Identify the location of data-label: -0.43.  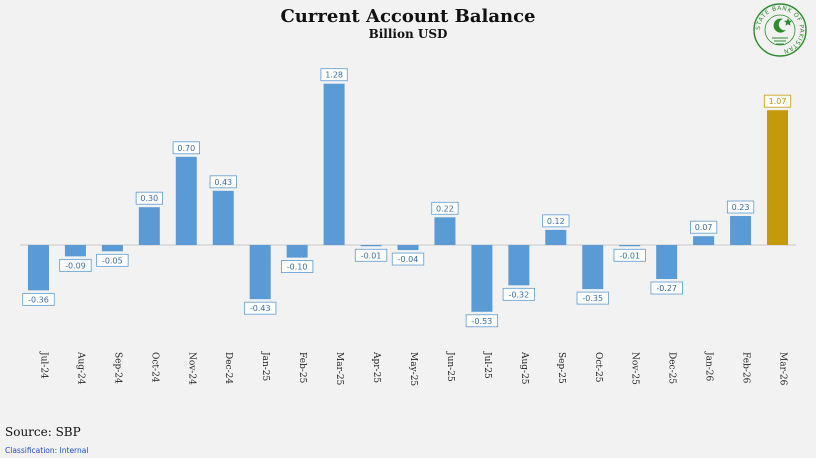
(260, 308).